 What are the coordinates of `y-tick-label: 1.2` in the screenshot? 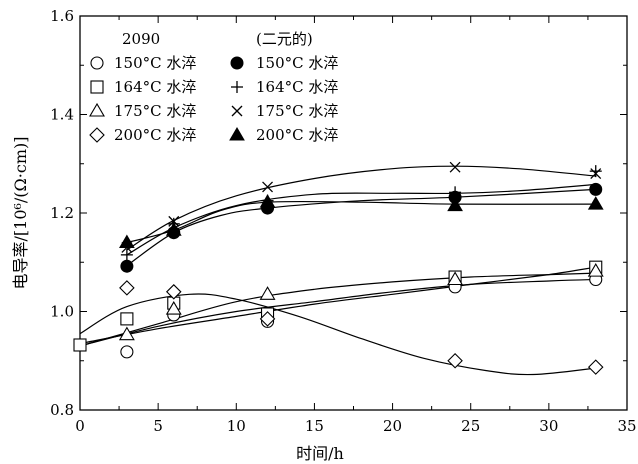 It's located at (62, 213).